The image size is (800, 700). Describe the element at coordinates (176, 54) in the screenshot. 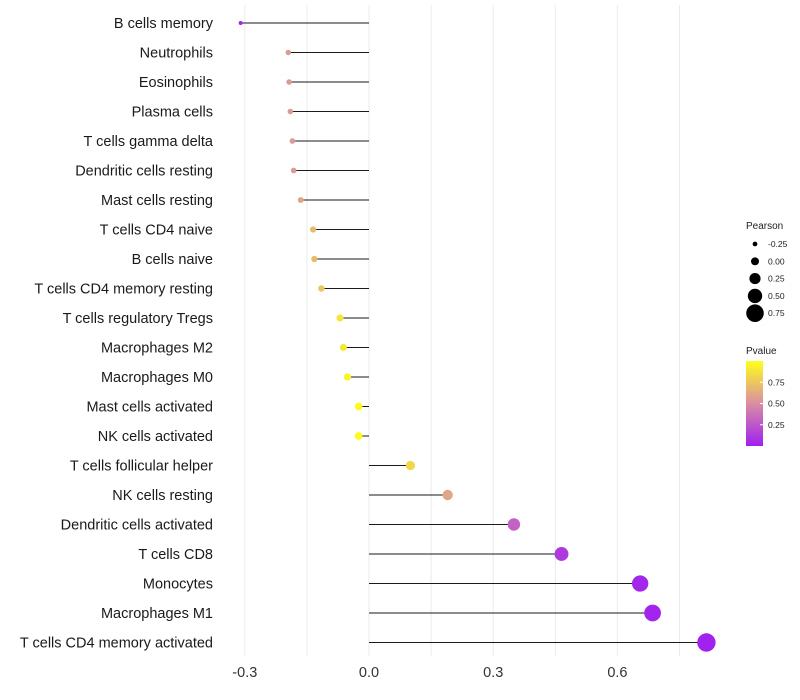

I see `category-label: Neutrophils` at that location.